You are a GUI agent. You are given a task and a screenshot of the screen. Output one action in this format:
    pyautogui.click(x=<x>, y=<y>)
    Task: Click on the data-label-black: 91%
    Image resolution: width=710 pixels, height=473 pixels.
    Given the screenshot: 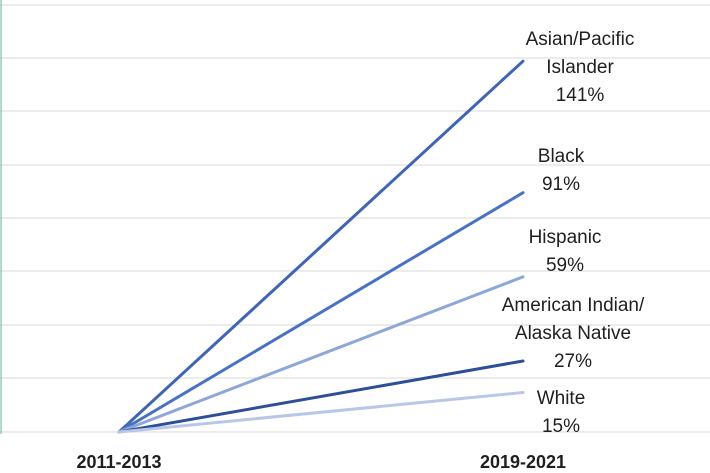 What is the action you would take?
    pyautogui.click(x=561, y=184)
    